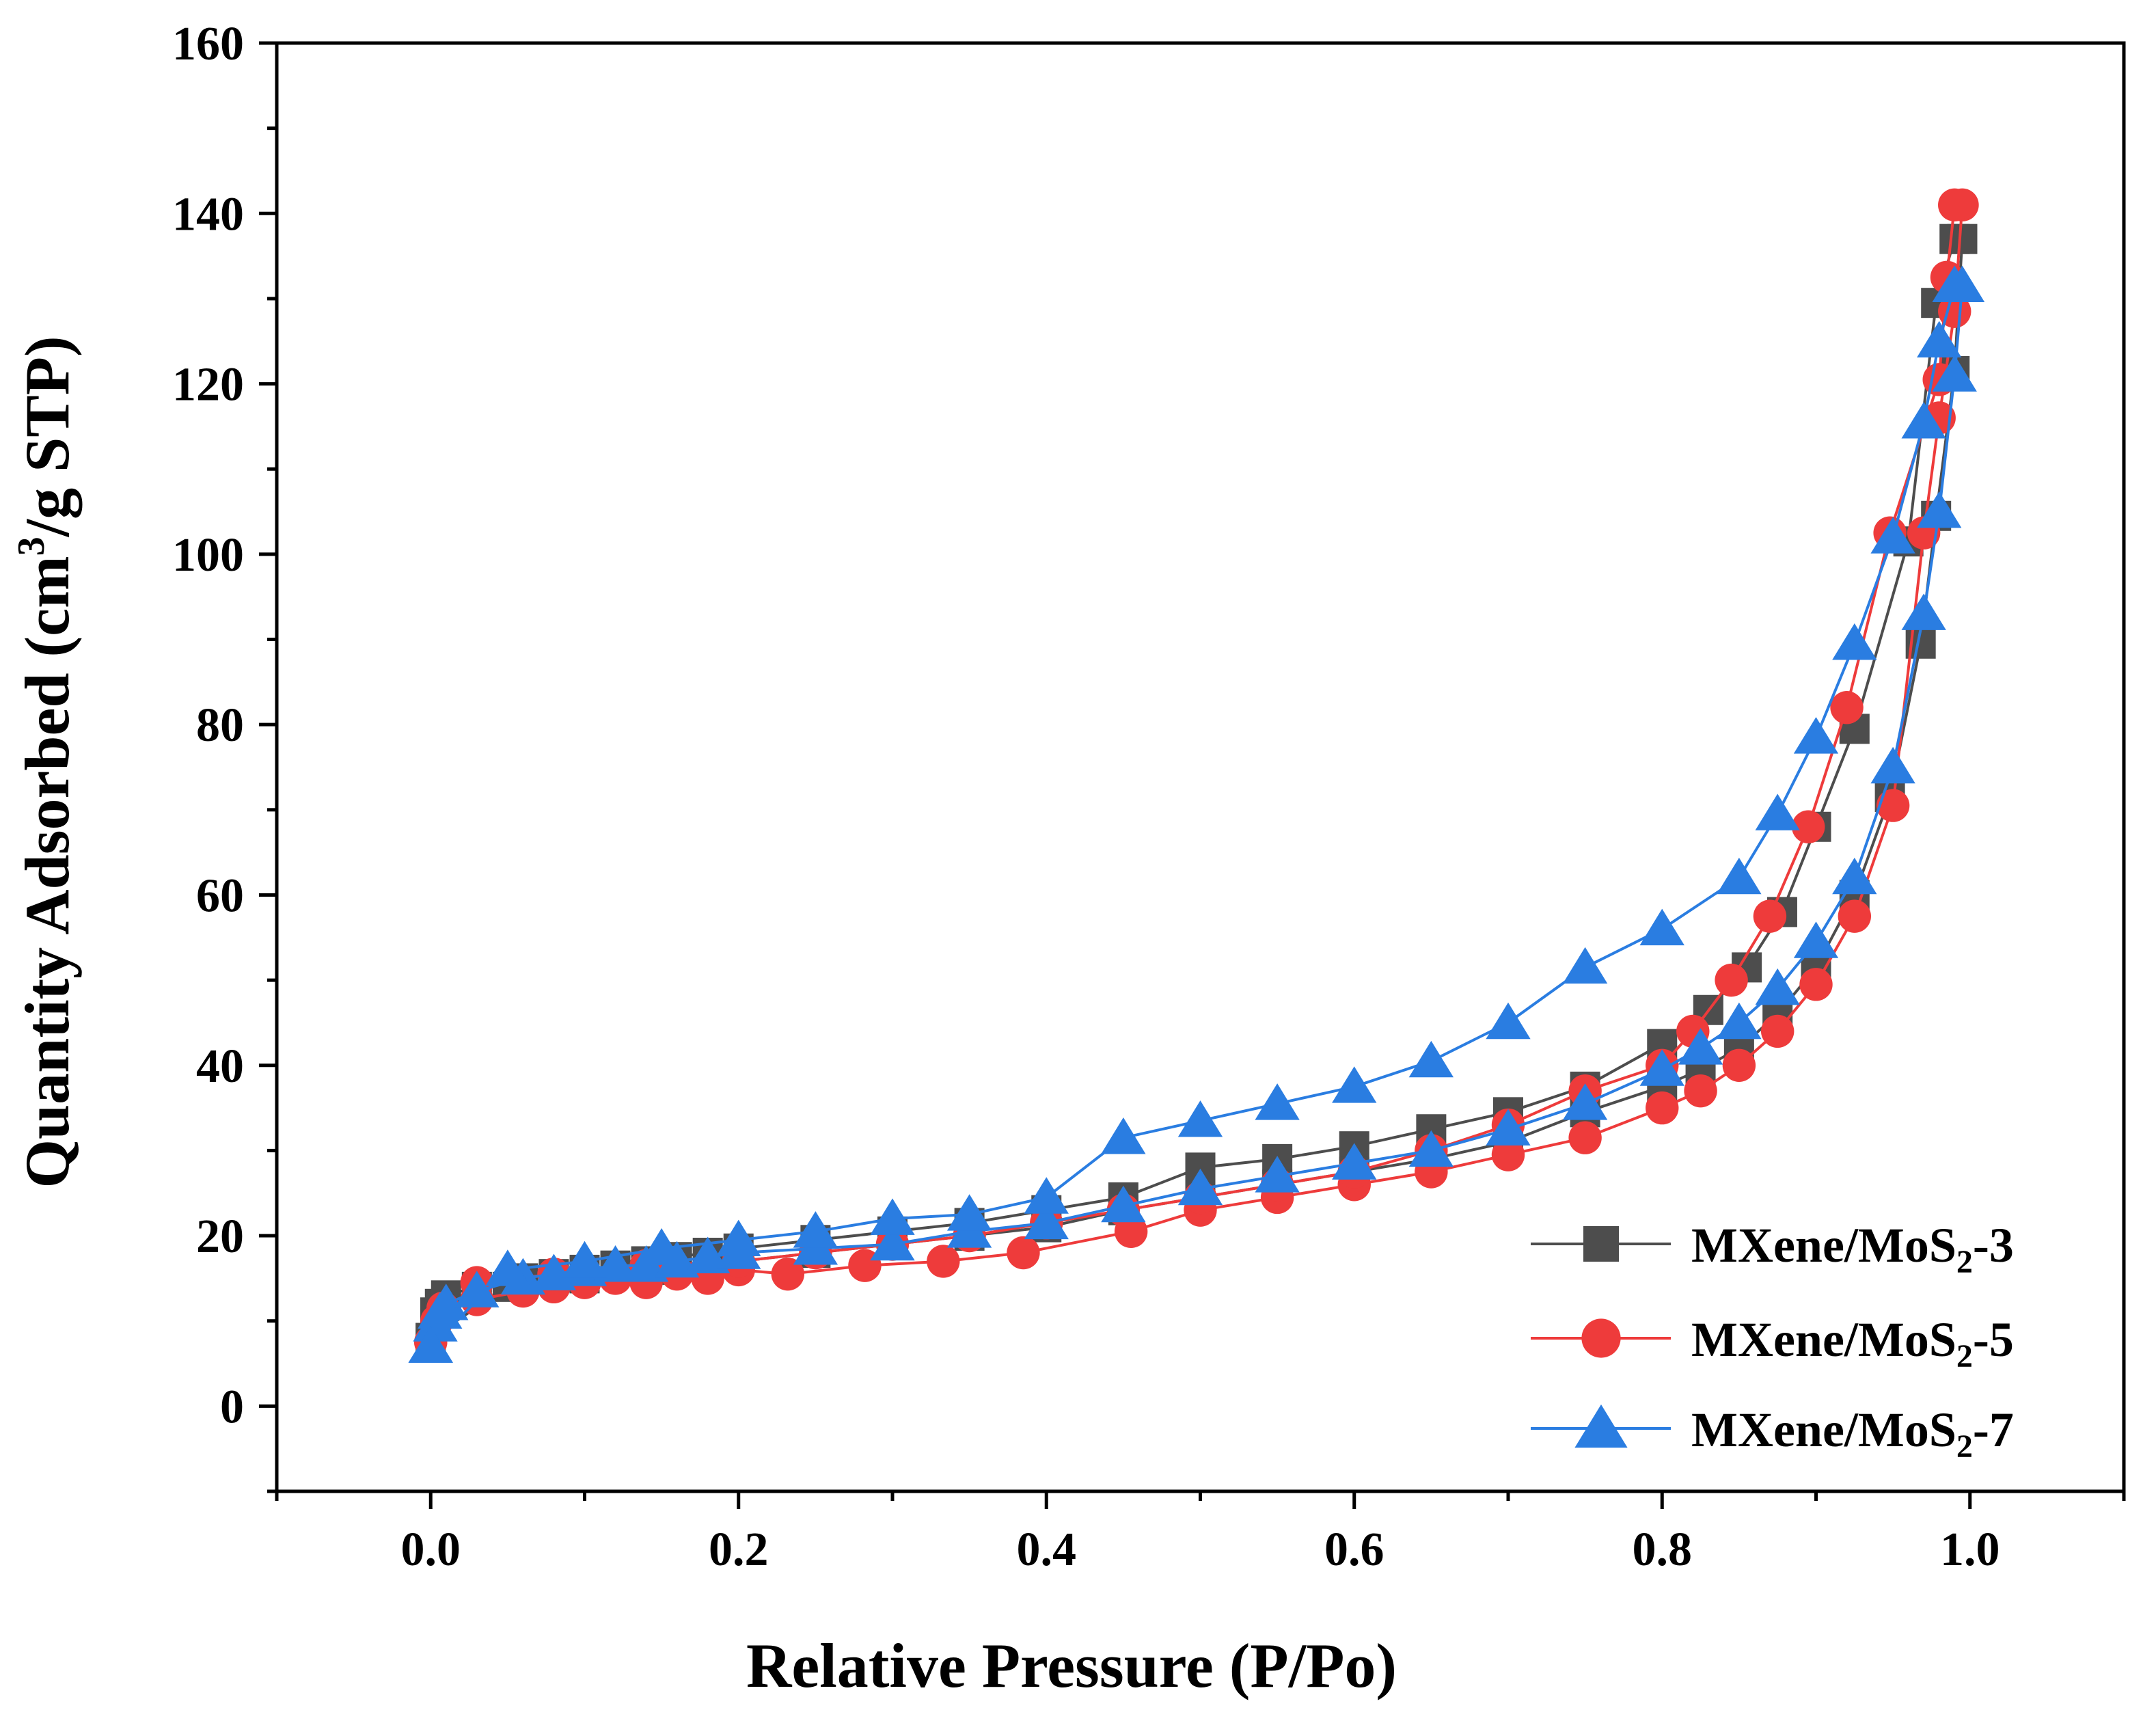 This screenshot has width=2156, height=1736. What do you see at coordinates (1200, 1533) in the screenshot?
I see `x-axis: 0.0 0.2 0.4 0.6 0.8 1.0` at bounding box center [1200, 1533].